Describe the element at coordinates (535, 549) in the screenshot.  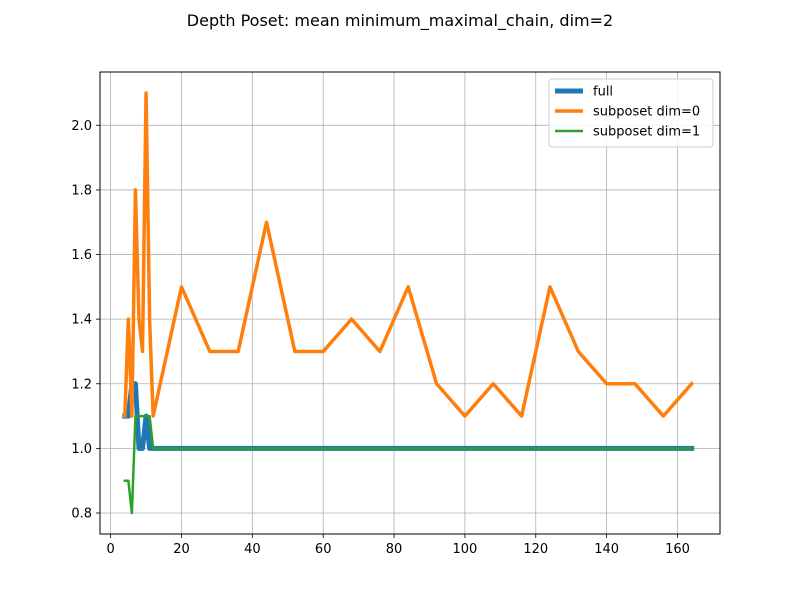
I see `x-tick-label: 120` at that location.